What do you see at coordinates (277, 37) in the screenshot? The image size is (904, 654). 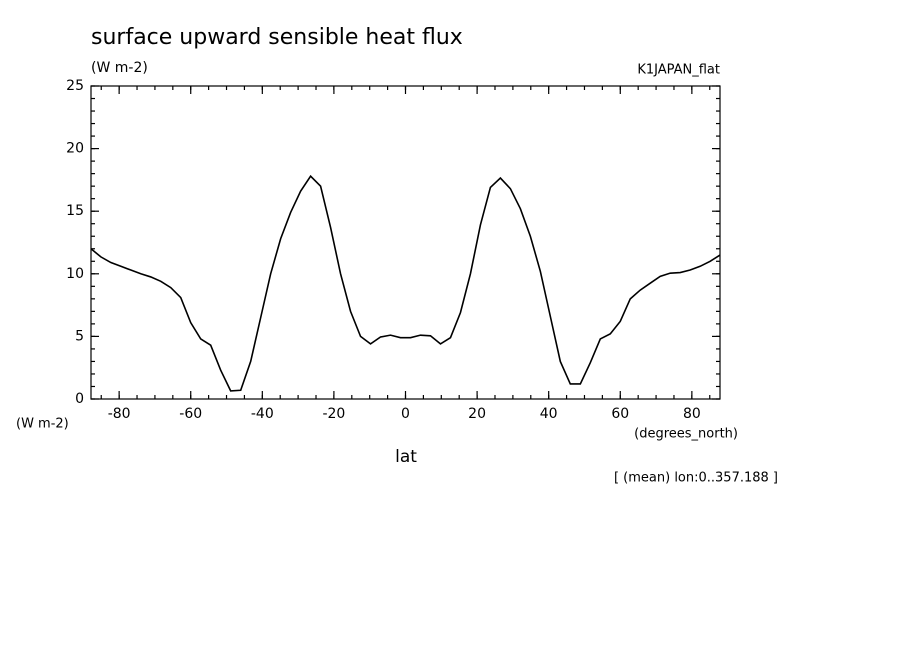 I see `chart-title: surface upward sensible heat flux` at bounding box center [277, 37].